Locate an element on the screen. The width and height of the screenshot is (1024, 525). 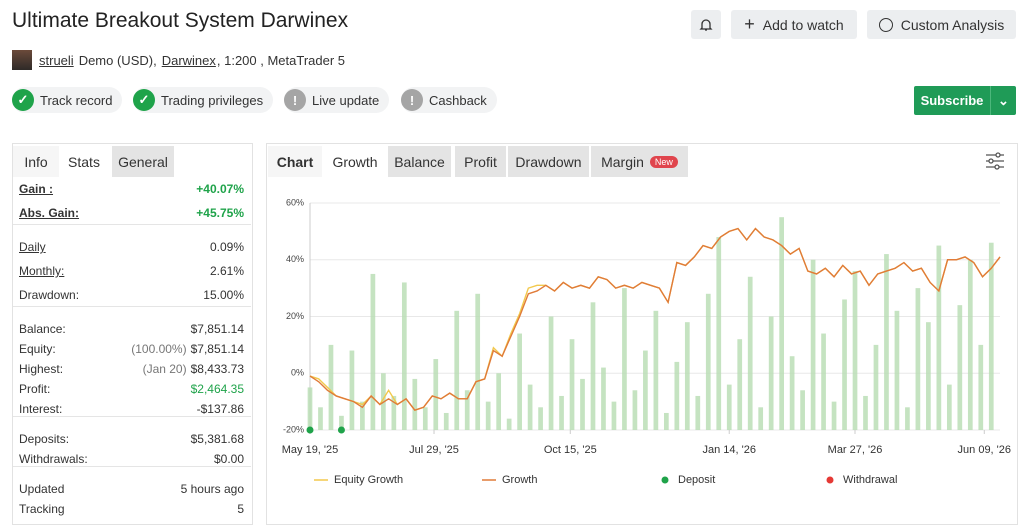
subscribe-button: Subscribe ⌄ is located at coordinates (965, 100).